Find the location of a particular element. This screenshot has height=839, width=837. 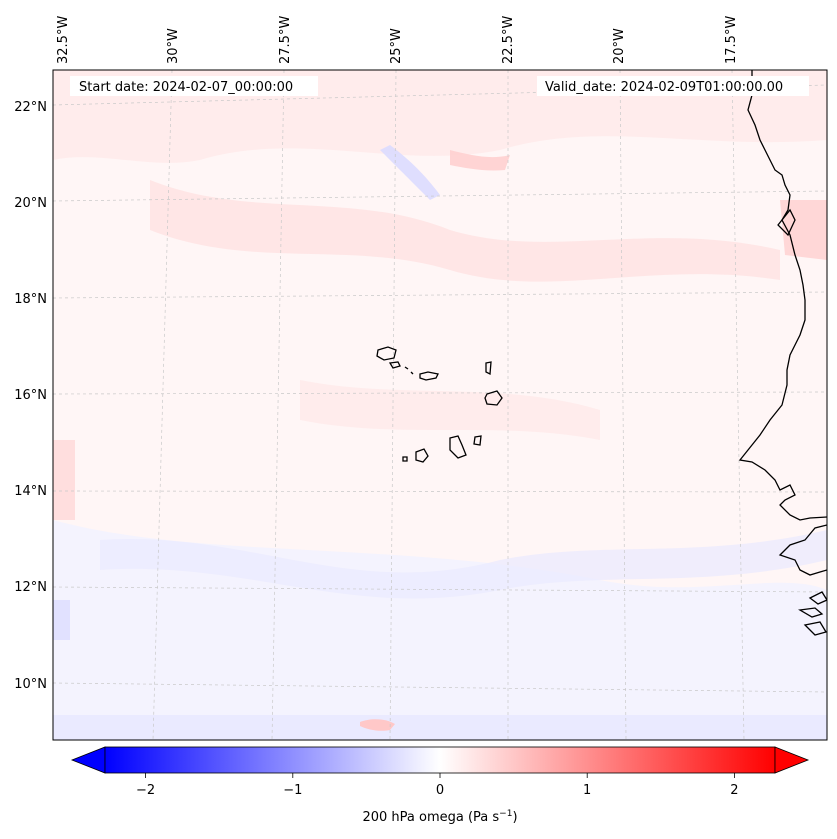

island-boa-vista is located at coordinates (493, 398).